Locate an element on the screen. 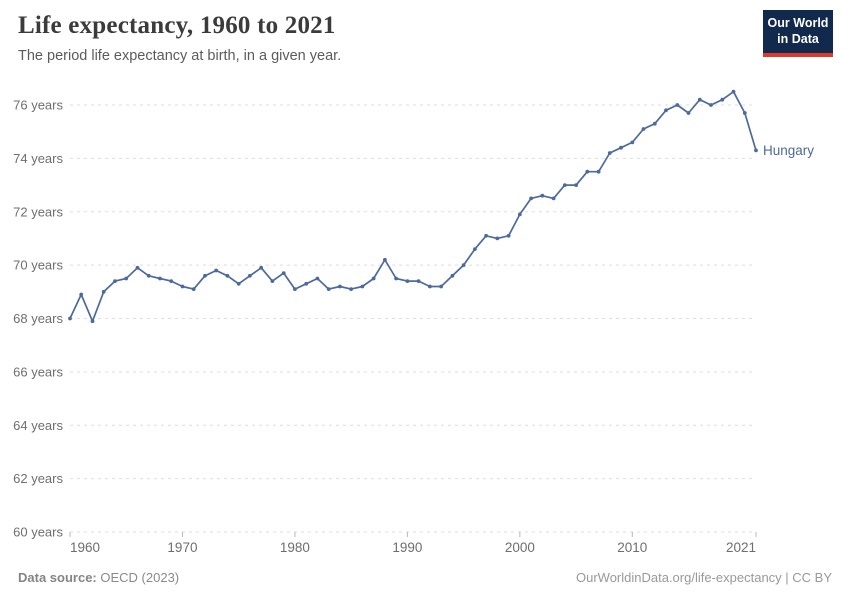  y-axis-label: 62 years is located at coordinates (38, 478).